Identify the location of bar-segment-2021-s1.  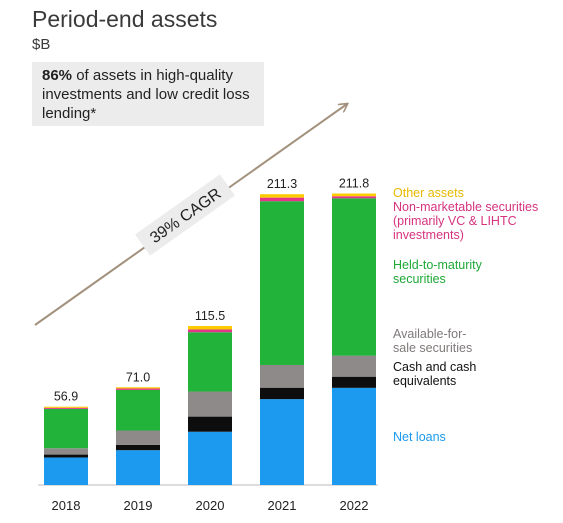
(282, 393).